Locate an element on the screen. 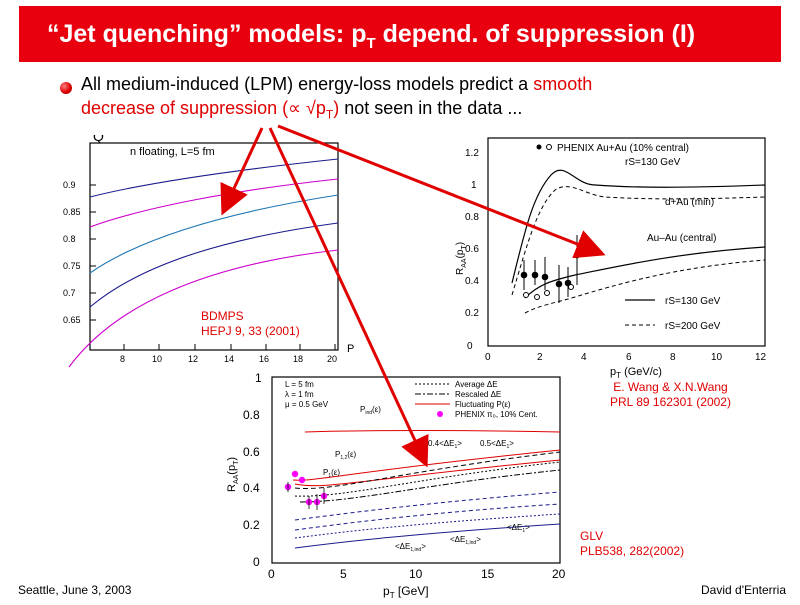  wang-dau-solid is located at coordinates (638, 226).